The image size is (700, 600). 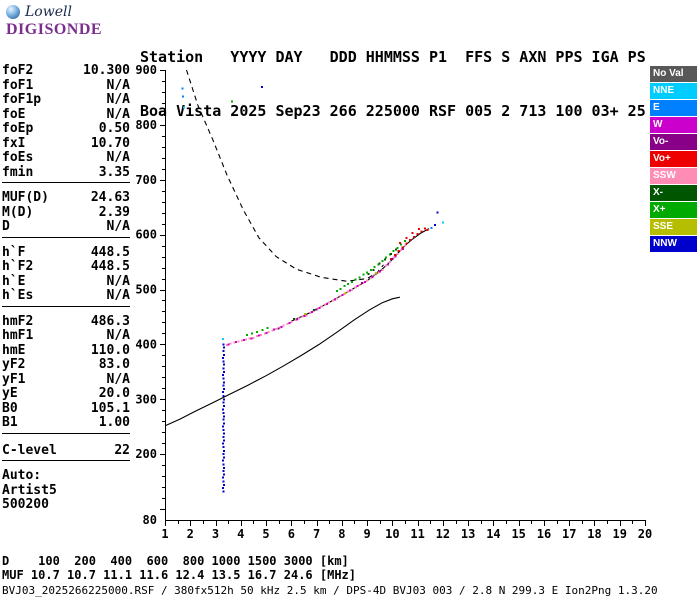 What do you see at coordinates (291, 534) in the screenshot?
I see `svg-text: 6` at bounding box center [291, 534].